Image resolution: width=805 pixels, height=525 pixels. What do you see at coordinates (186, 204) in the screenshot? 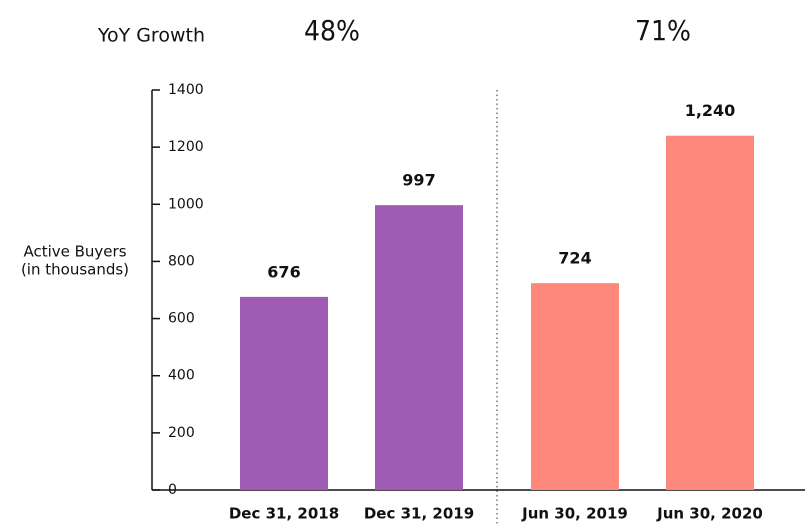
I see `y-tick-label: 1000` at bounding box center [186, 204].